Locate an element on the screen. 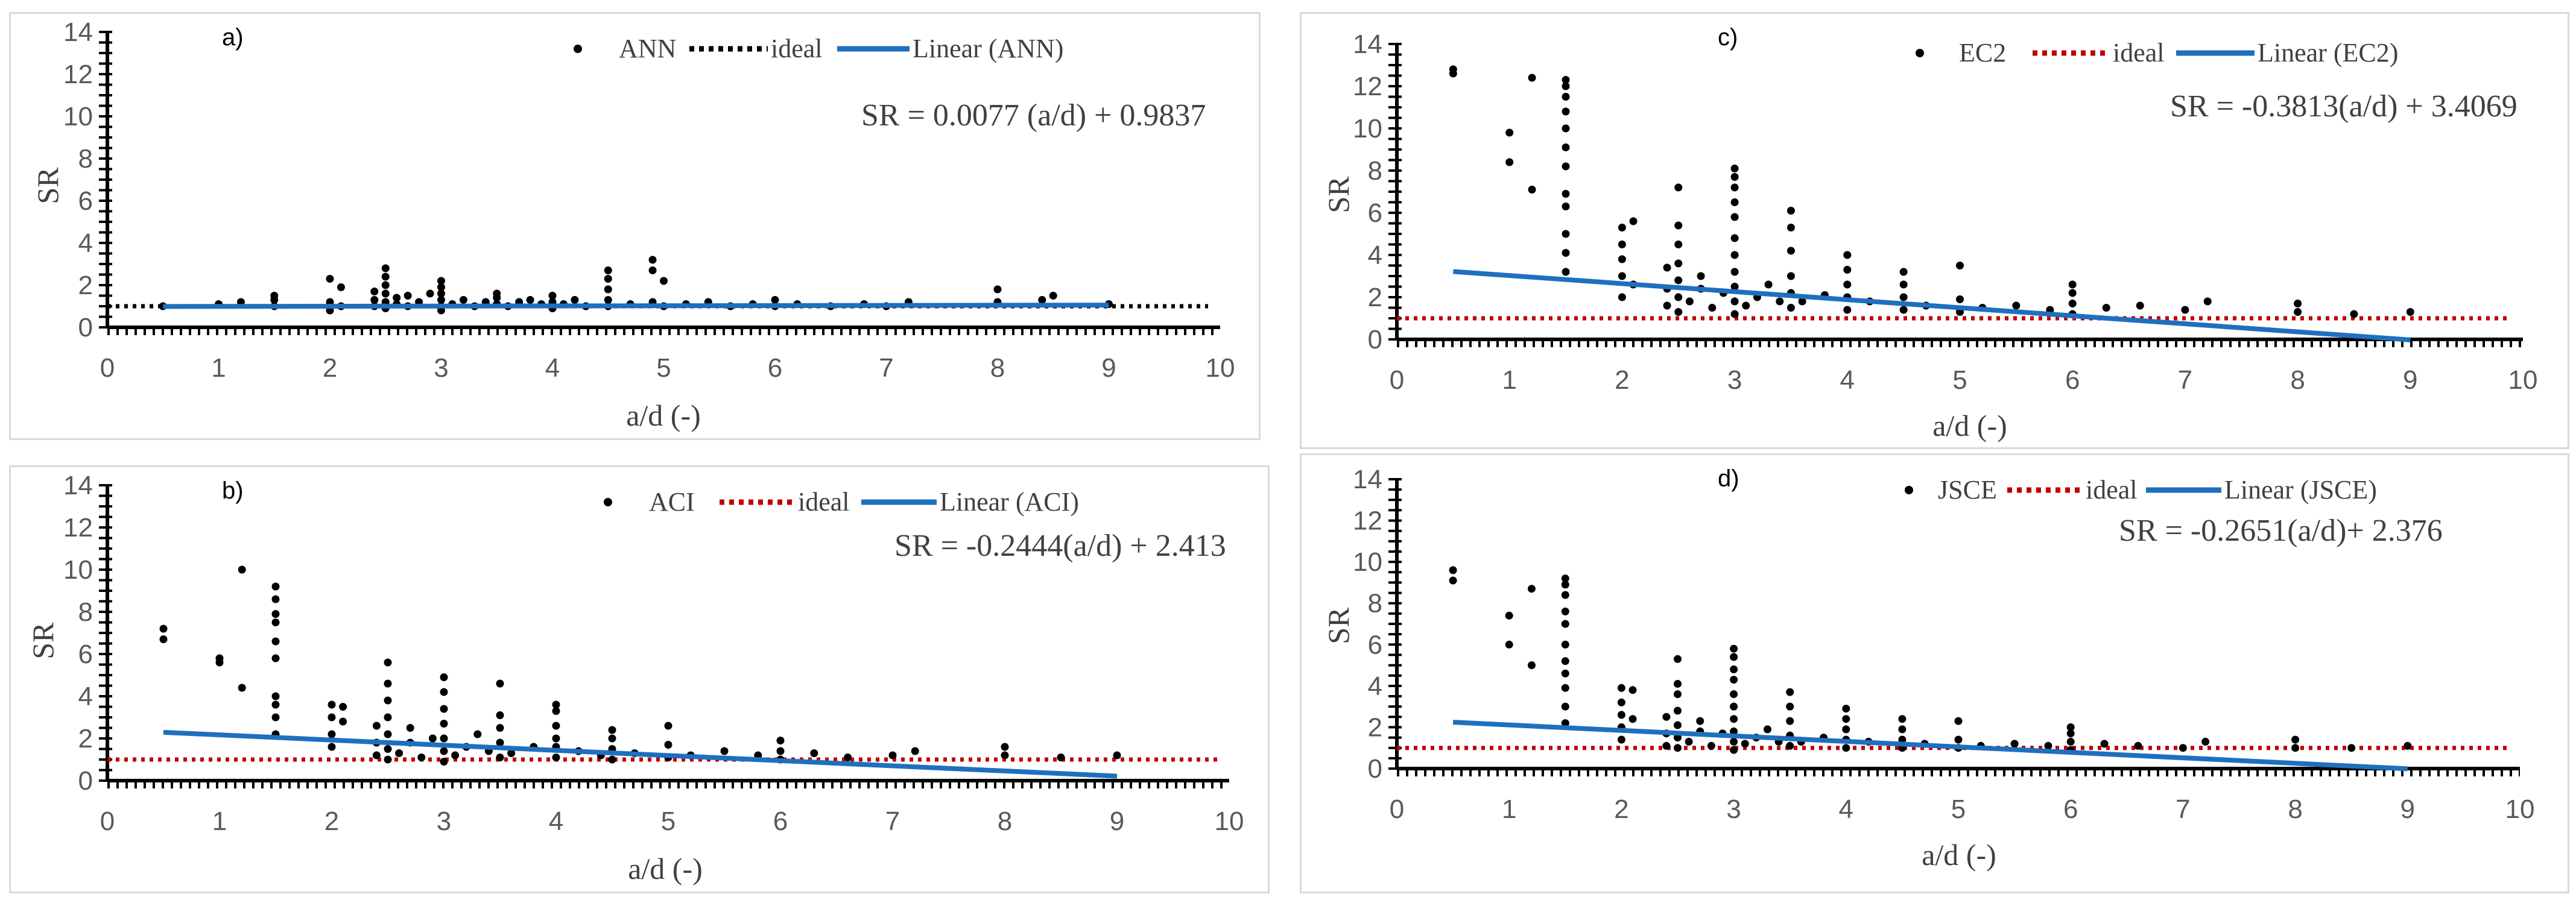  x-tick-label-d: 7 is located at coordinates (2183, 809).